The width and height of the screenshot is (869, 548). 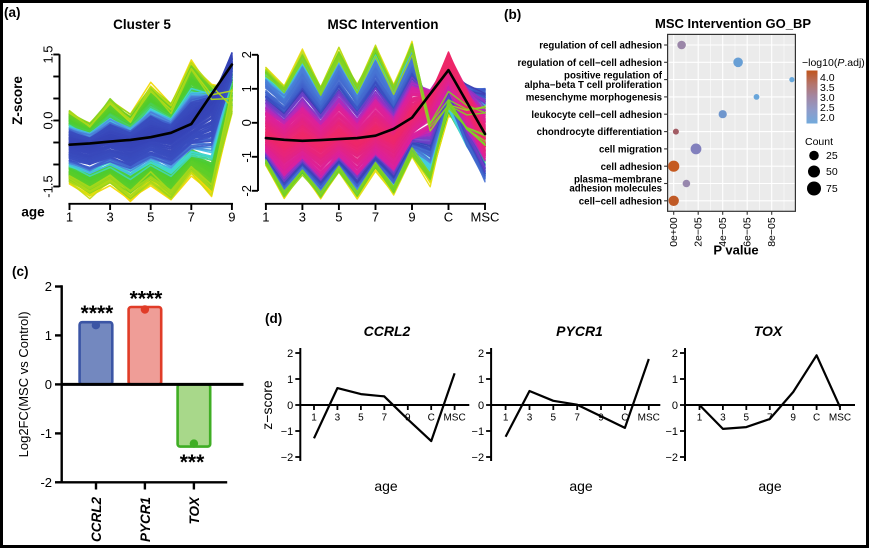 What do you see at coordinates (613, 75) in the screenshot?
I see `svg-text: positive regulation of` at bounding box center [613, 75].